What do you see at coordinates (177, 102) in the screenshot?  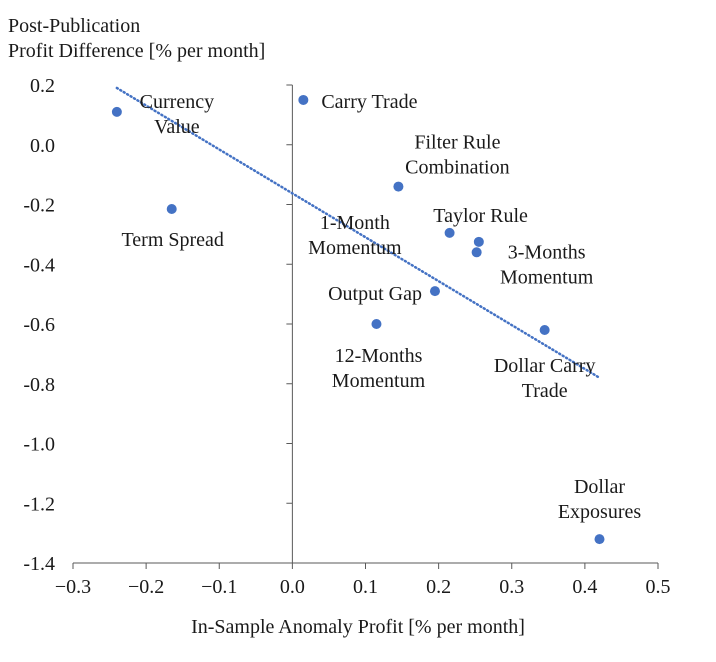 I see `point-label: Currency` at bounding box center [177, 102].